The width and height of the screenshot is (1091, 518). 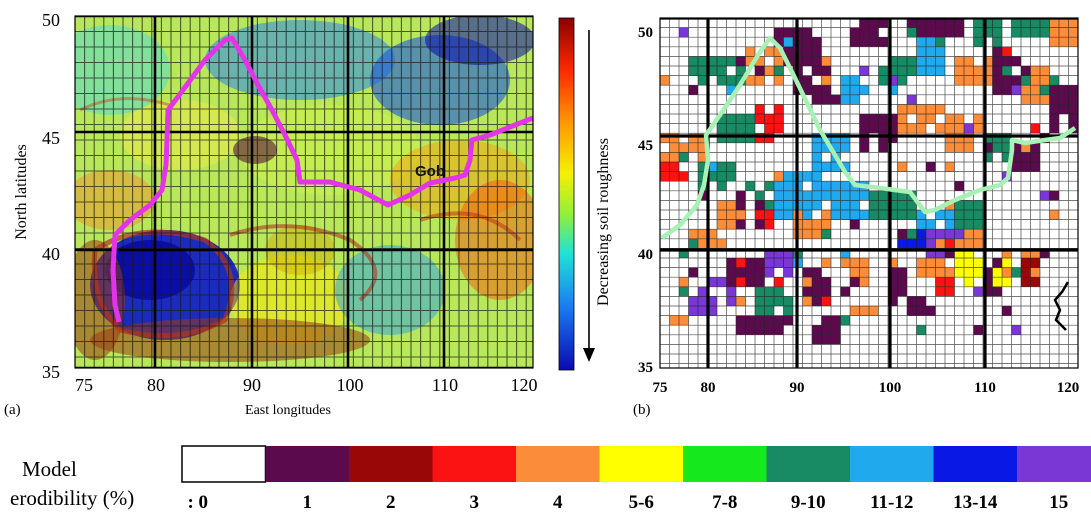 I want to click on legend-label: : 0, so click(x=197, y=502).